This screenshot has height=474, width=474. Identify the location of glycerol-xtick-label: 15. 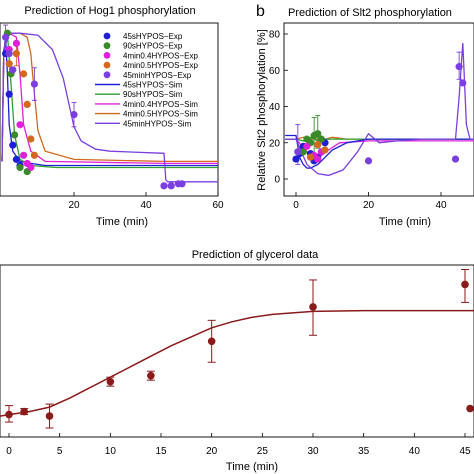
(161, 451).